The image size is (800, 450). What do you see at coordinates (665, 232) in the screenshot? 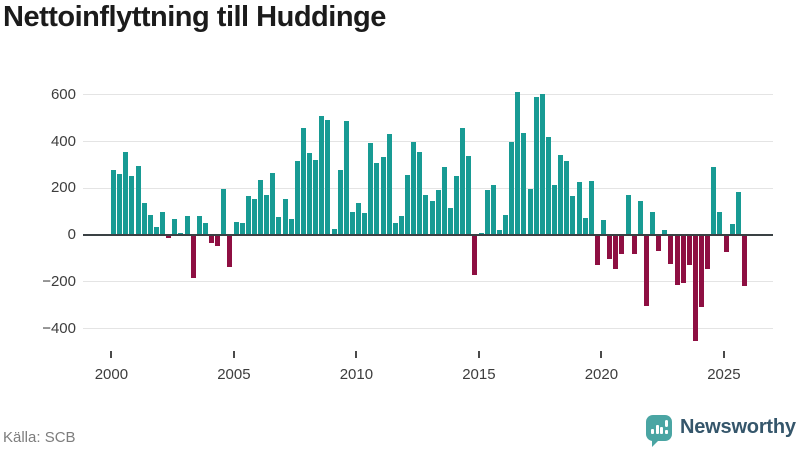
I see `bar-2022Q3` at bounding box center [665, 232].